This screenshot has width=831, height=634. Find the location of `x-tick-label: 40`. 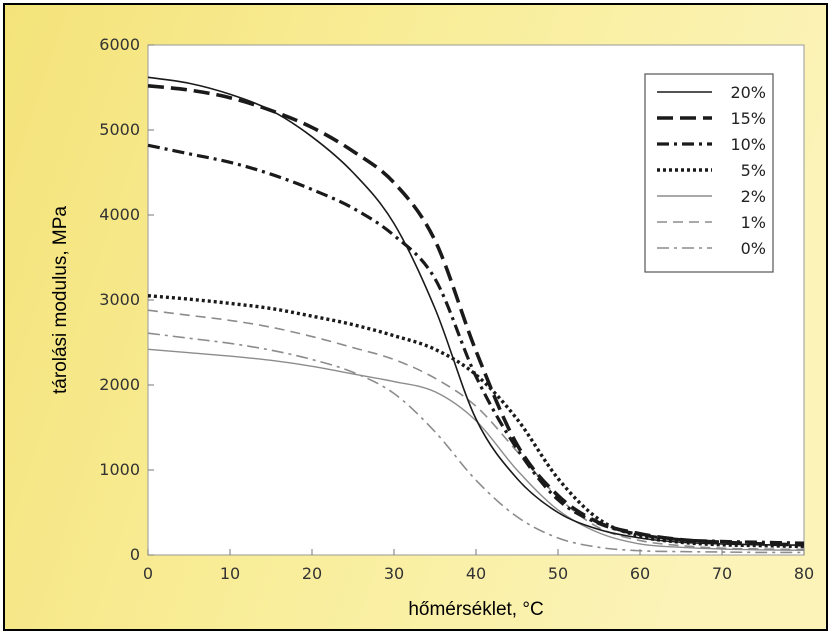

x-tick-label: 40 is located at coordinates (476, 573).